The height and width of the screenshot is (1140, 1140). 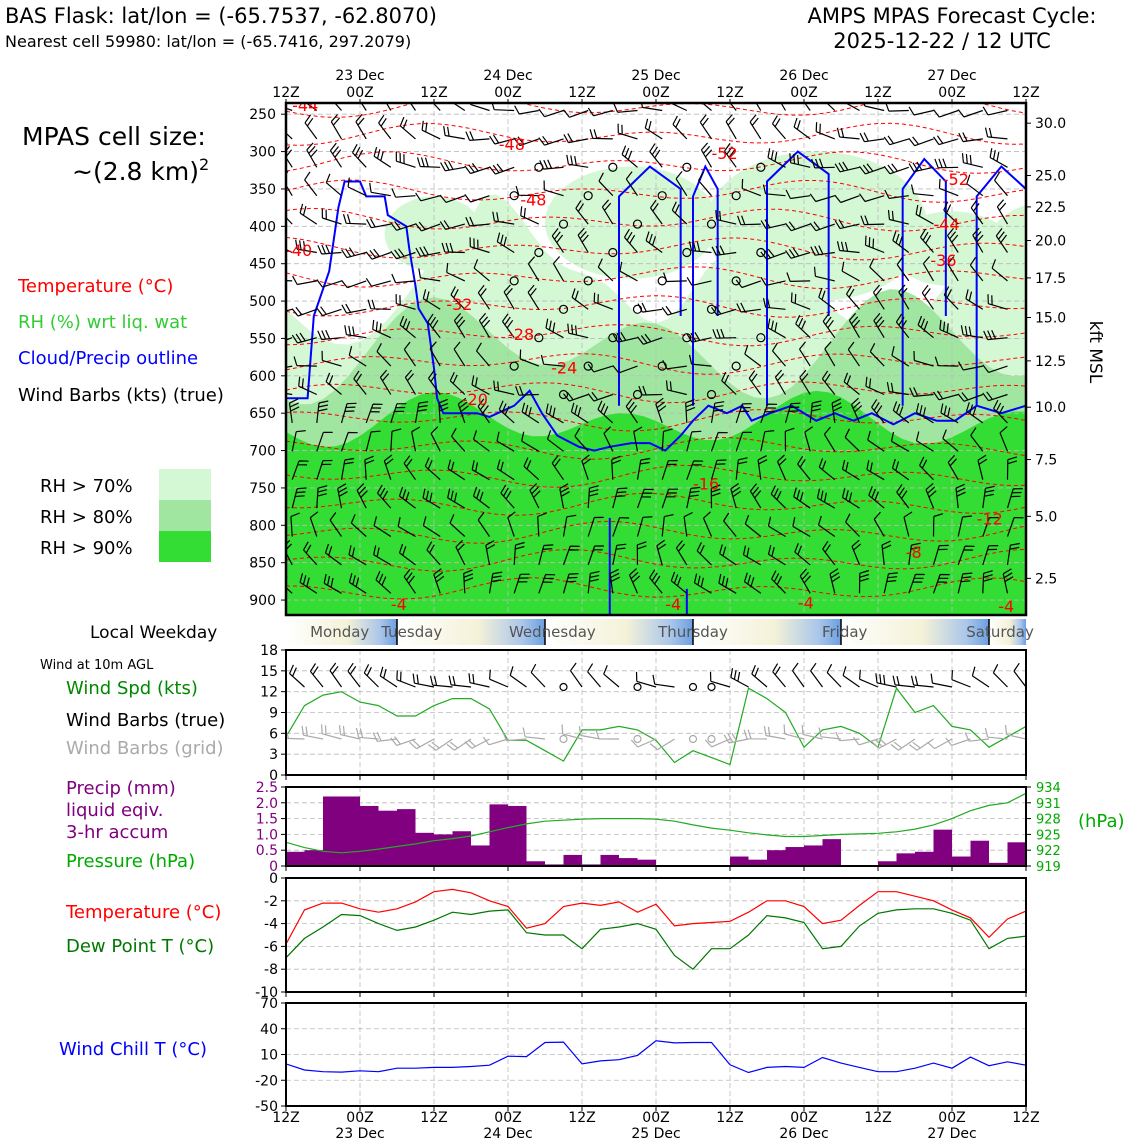 I want to click on pressure-tick-label: 500, so click(x=262, y=302).